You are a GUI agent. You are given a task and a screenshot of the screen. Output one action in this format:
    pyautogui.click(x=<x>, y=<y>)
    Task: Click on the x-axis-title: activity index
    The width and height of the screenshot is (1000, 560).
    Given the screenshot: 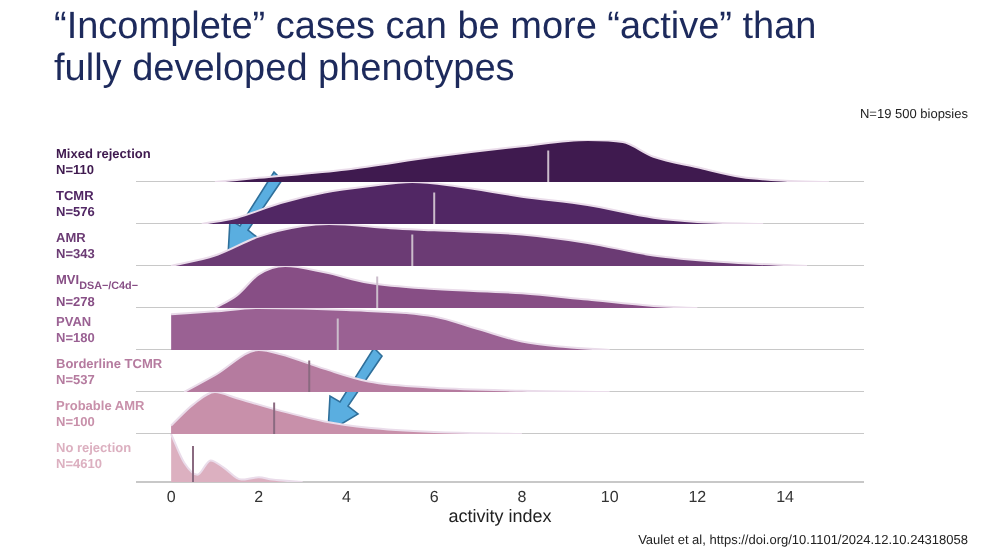 What is the action you would take?
    pyautogui.click(x=500, y=516)
    